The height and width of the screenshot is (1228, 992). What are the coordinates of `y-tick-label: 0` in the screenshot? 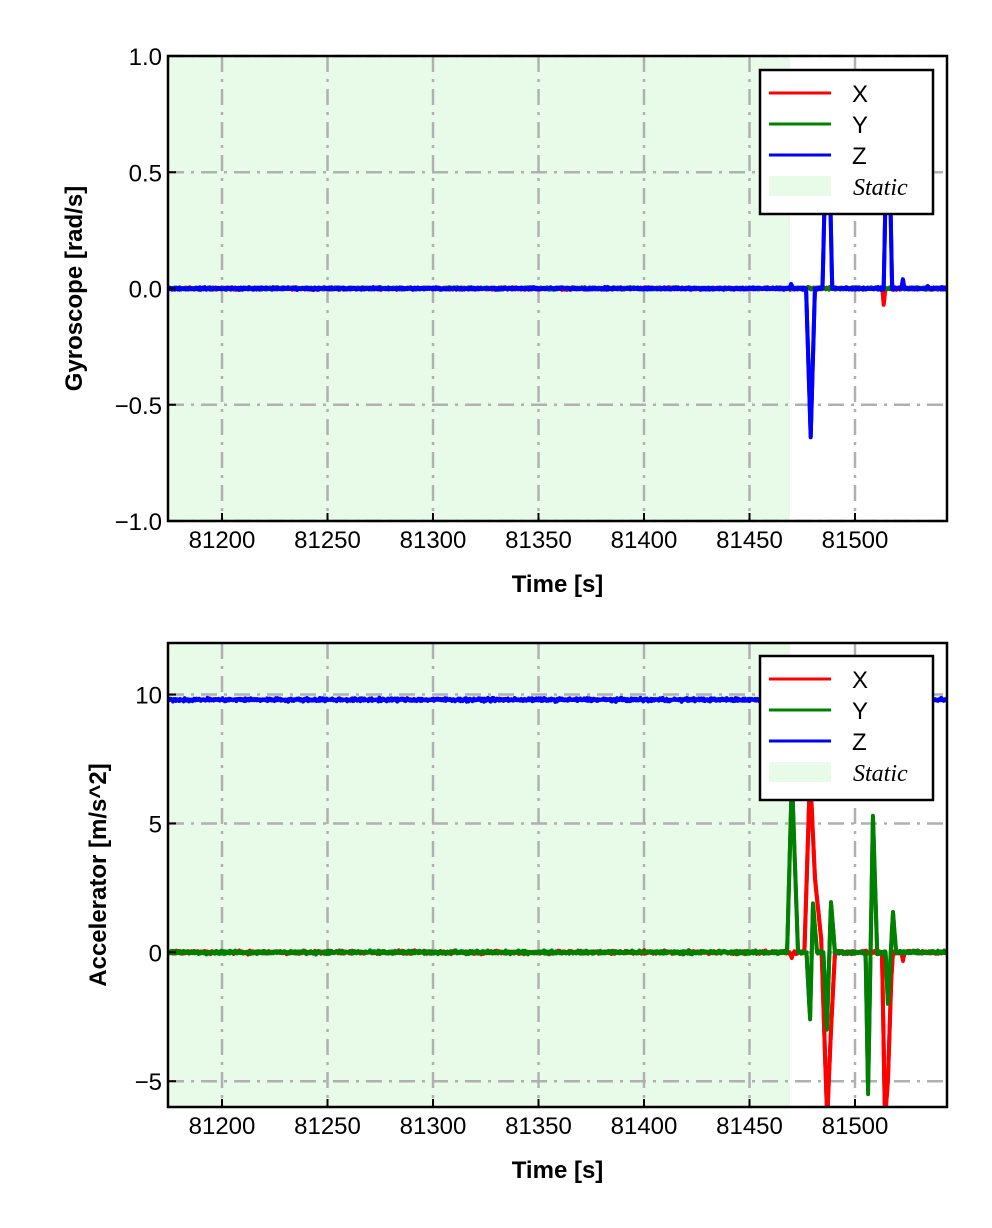 It's located at (155, 953).